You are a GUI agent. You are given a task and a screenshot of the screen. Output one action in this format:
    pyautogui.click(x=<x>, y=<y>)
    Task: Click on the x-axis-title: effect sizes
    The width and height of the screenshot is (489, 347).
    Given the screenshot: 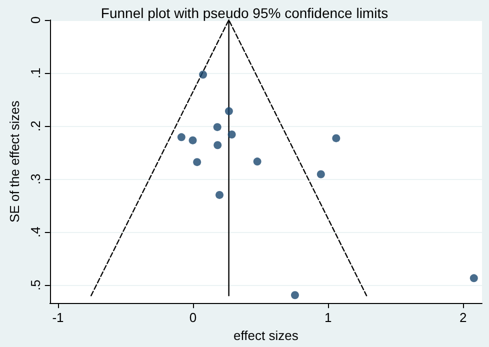 What is the action you would take?
    pyautogui.click(x=266, y=335)
    